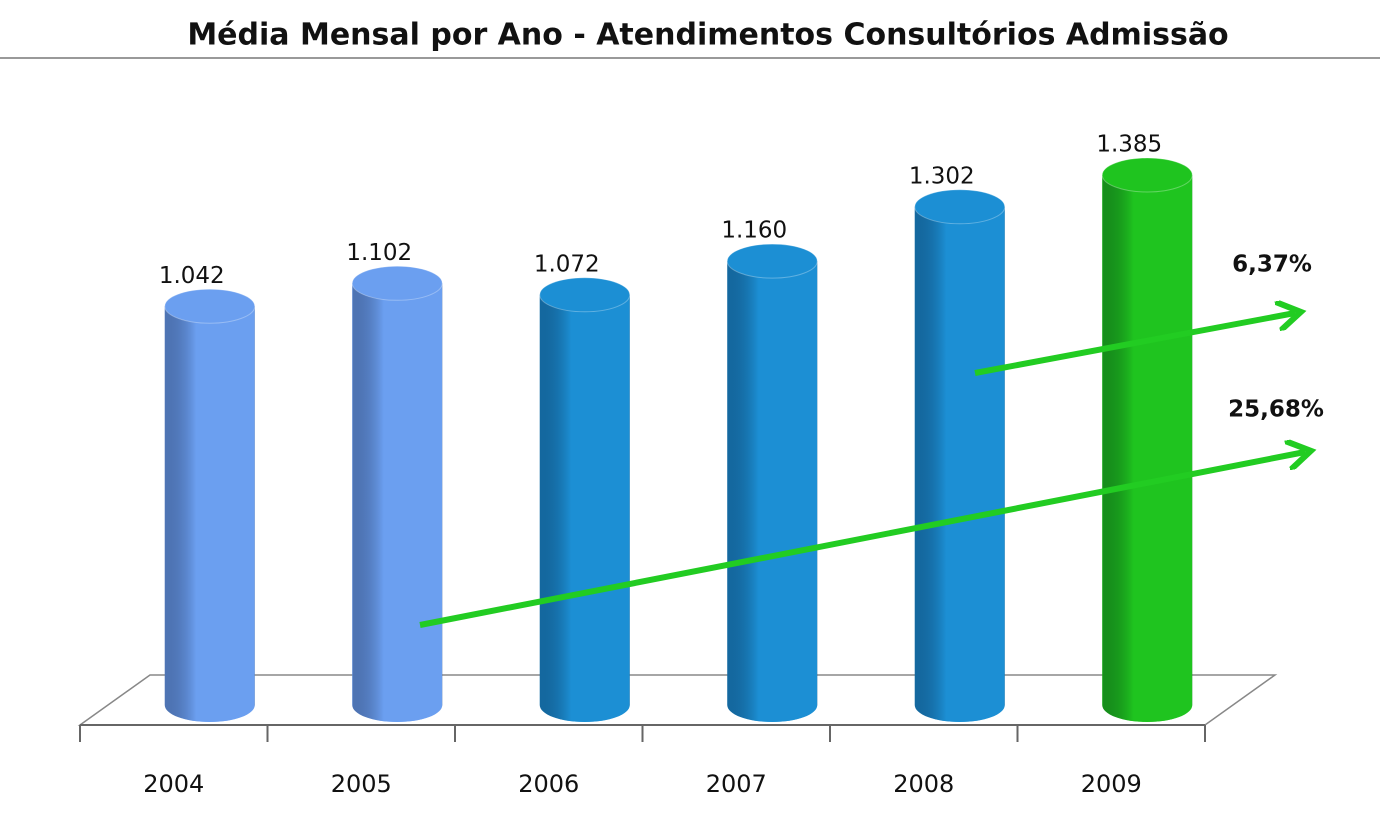 The image size is (1380, 828). I want to click on annotation: 6,37%, so click(1272, 265).